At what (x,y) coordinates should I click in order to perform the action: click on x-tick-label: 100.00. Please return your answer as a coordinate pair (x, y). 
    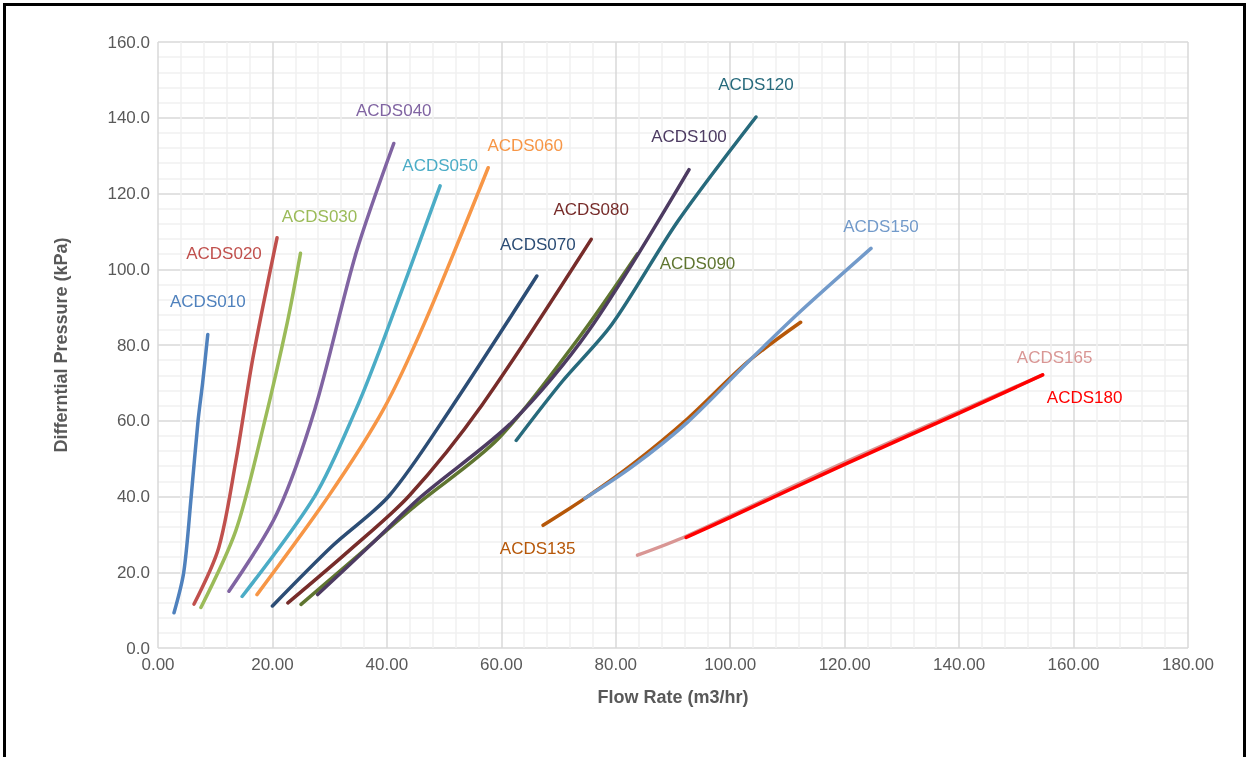
    Looking at the image, I should click on (730, 664).